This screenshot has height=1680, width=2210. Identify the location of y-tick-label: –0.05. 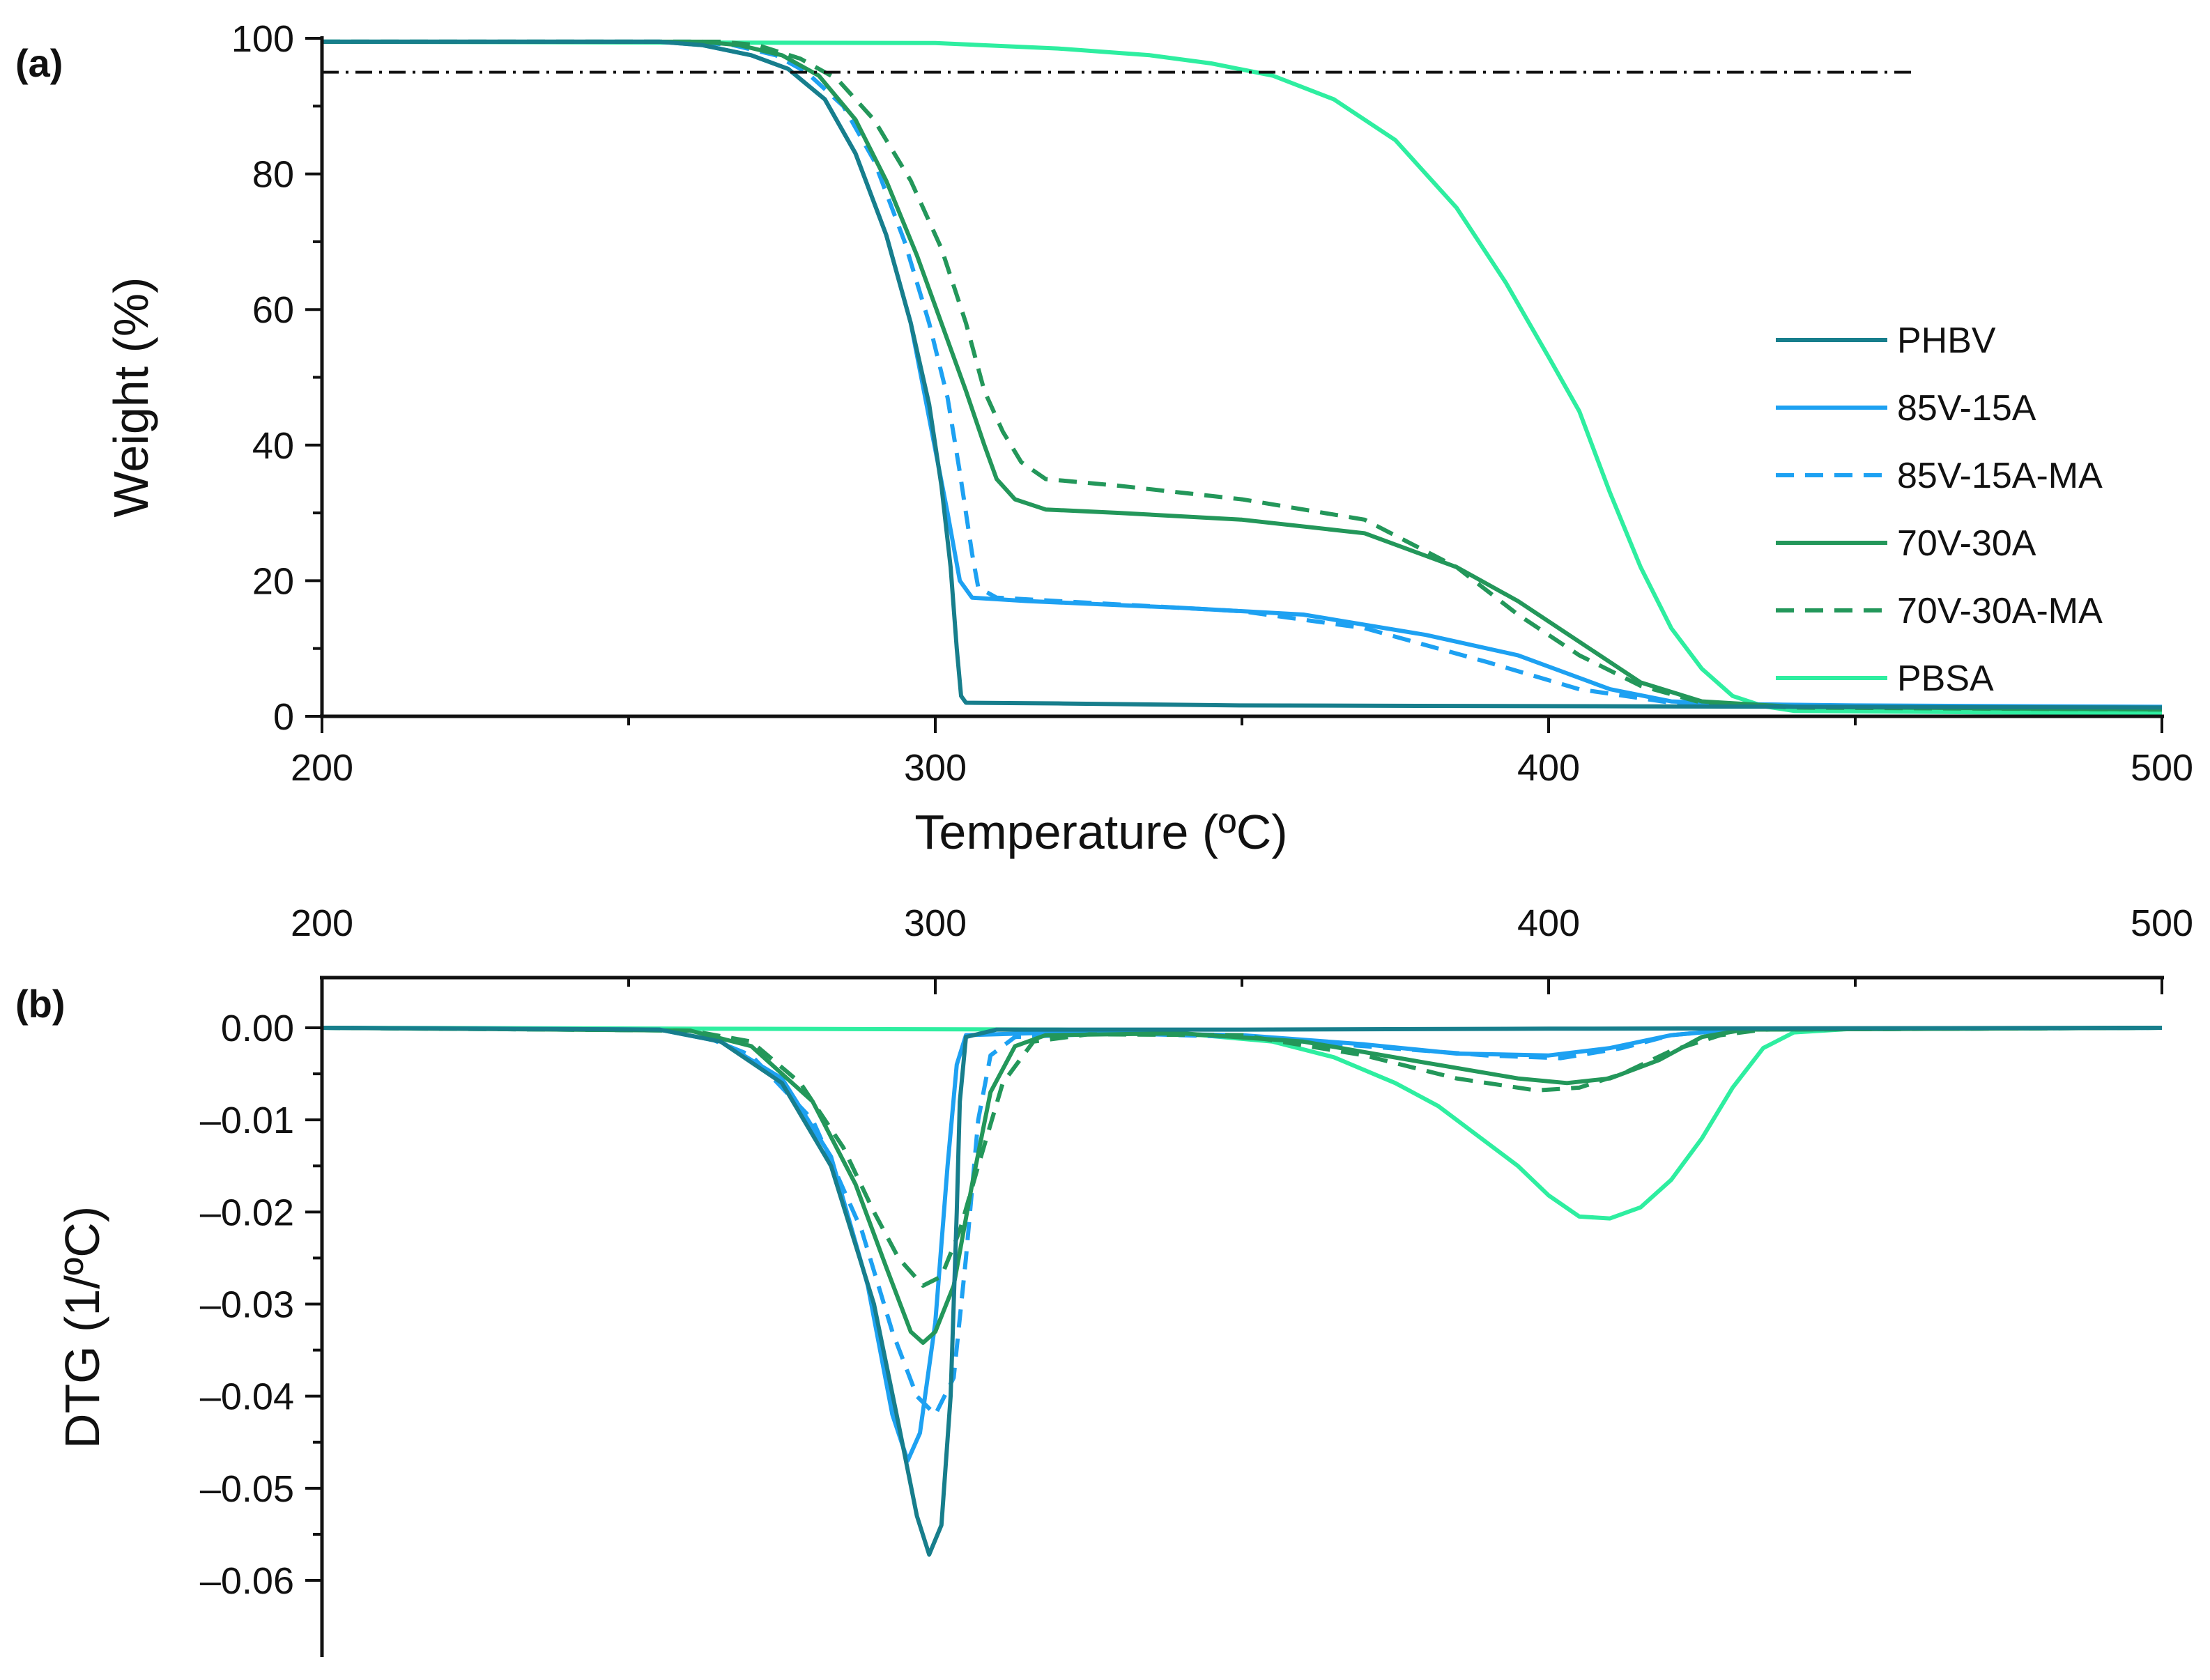
(247, 1489).